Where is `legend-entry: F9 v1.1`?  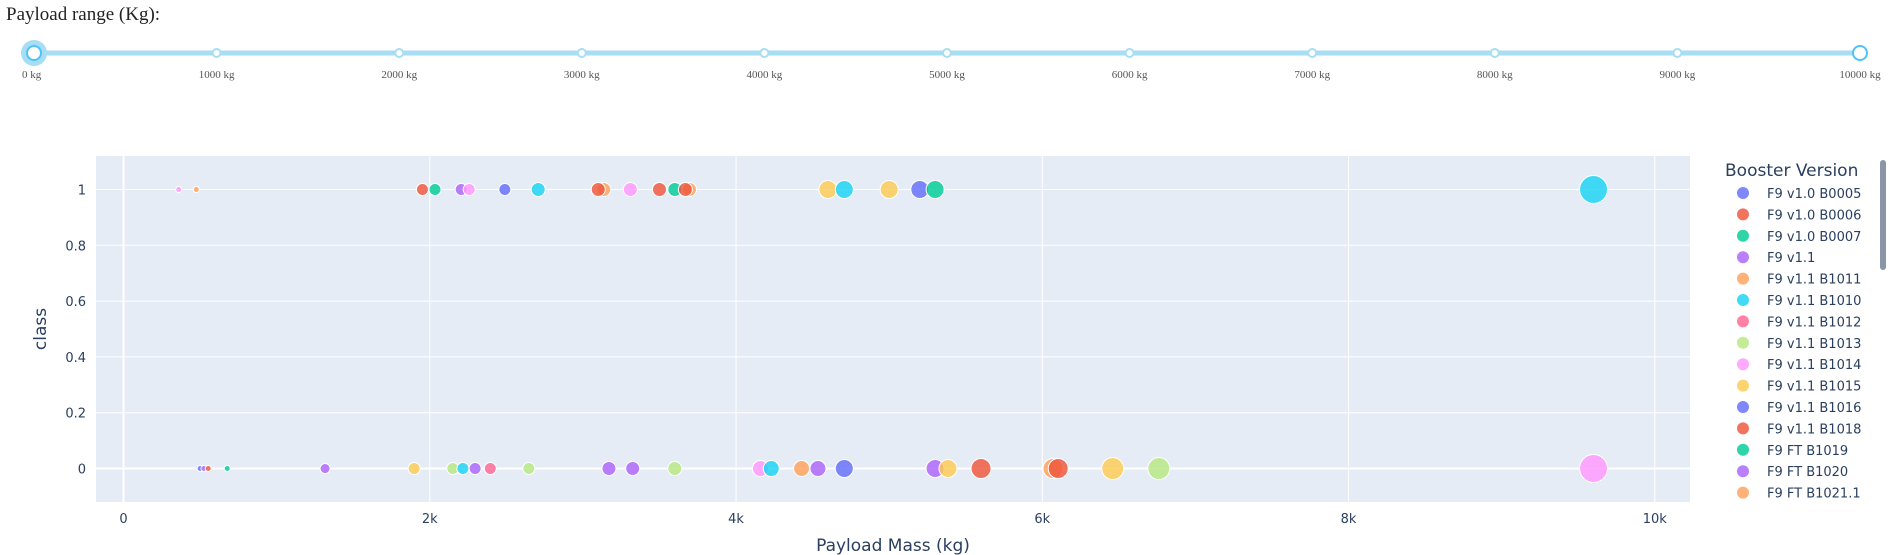 legend-entry: F9 v1.1 is located at coordinates (1791, 258).